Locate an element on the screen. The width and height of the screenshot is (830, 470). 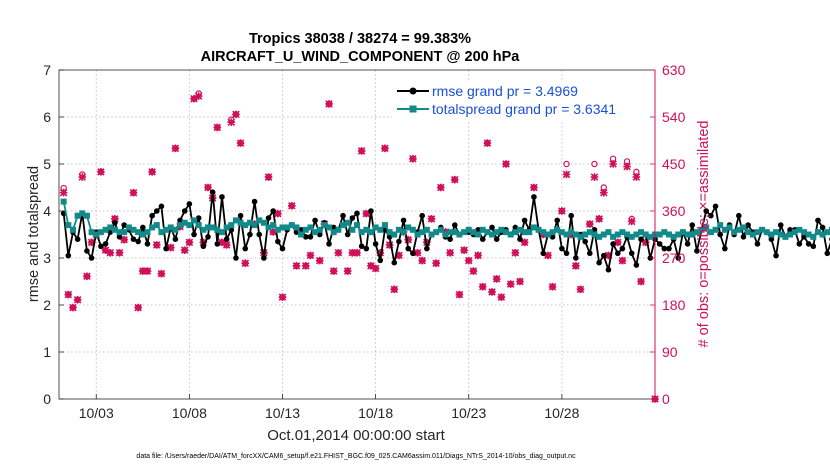
y-tick-label-right: 450 is located at coordinates (674, 164).